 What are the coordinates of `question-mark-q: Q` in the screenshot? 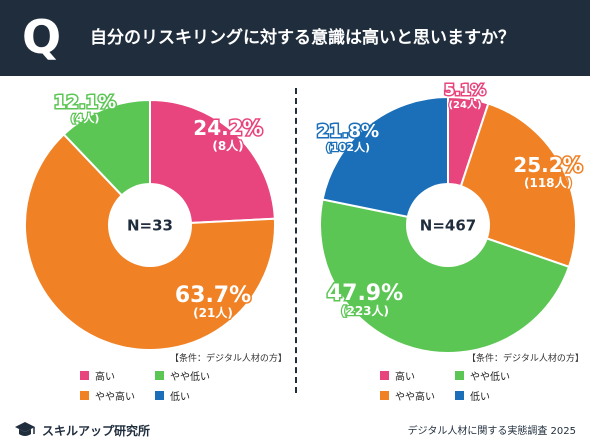 It's located at (42, 37).